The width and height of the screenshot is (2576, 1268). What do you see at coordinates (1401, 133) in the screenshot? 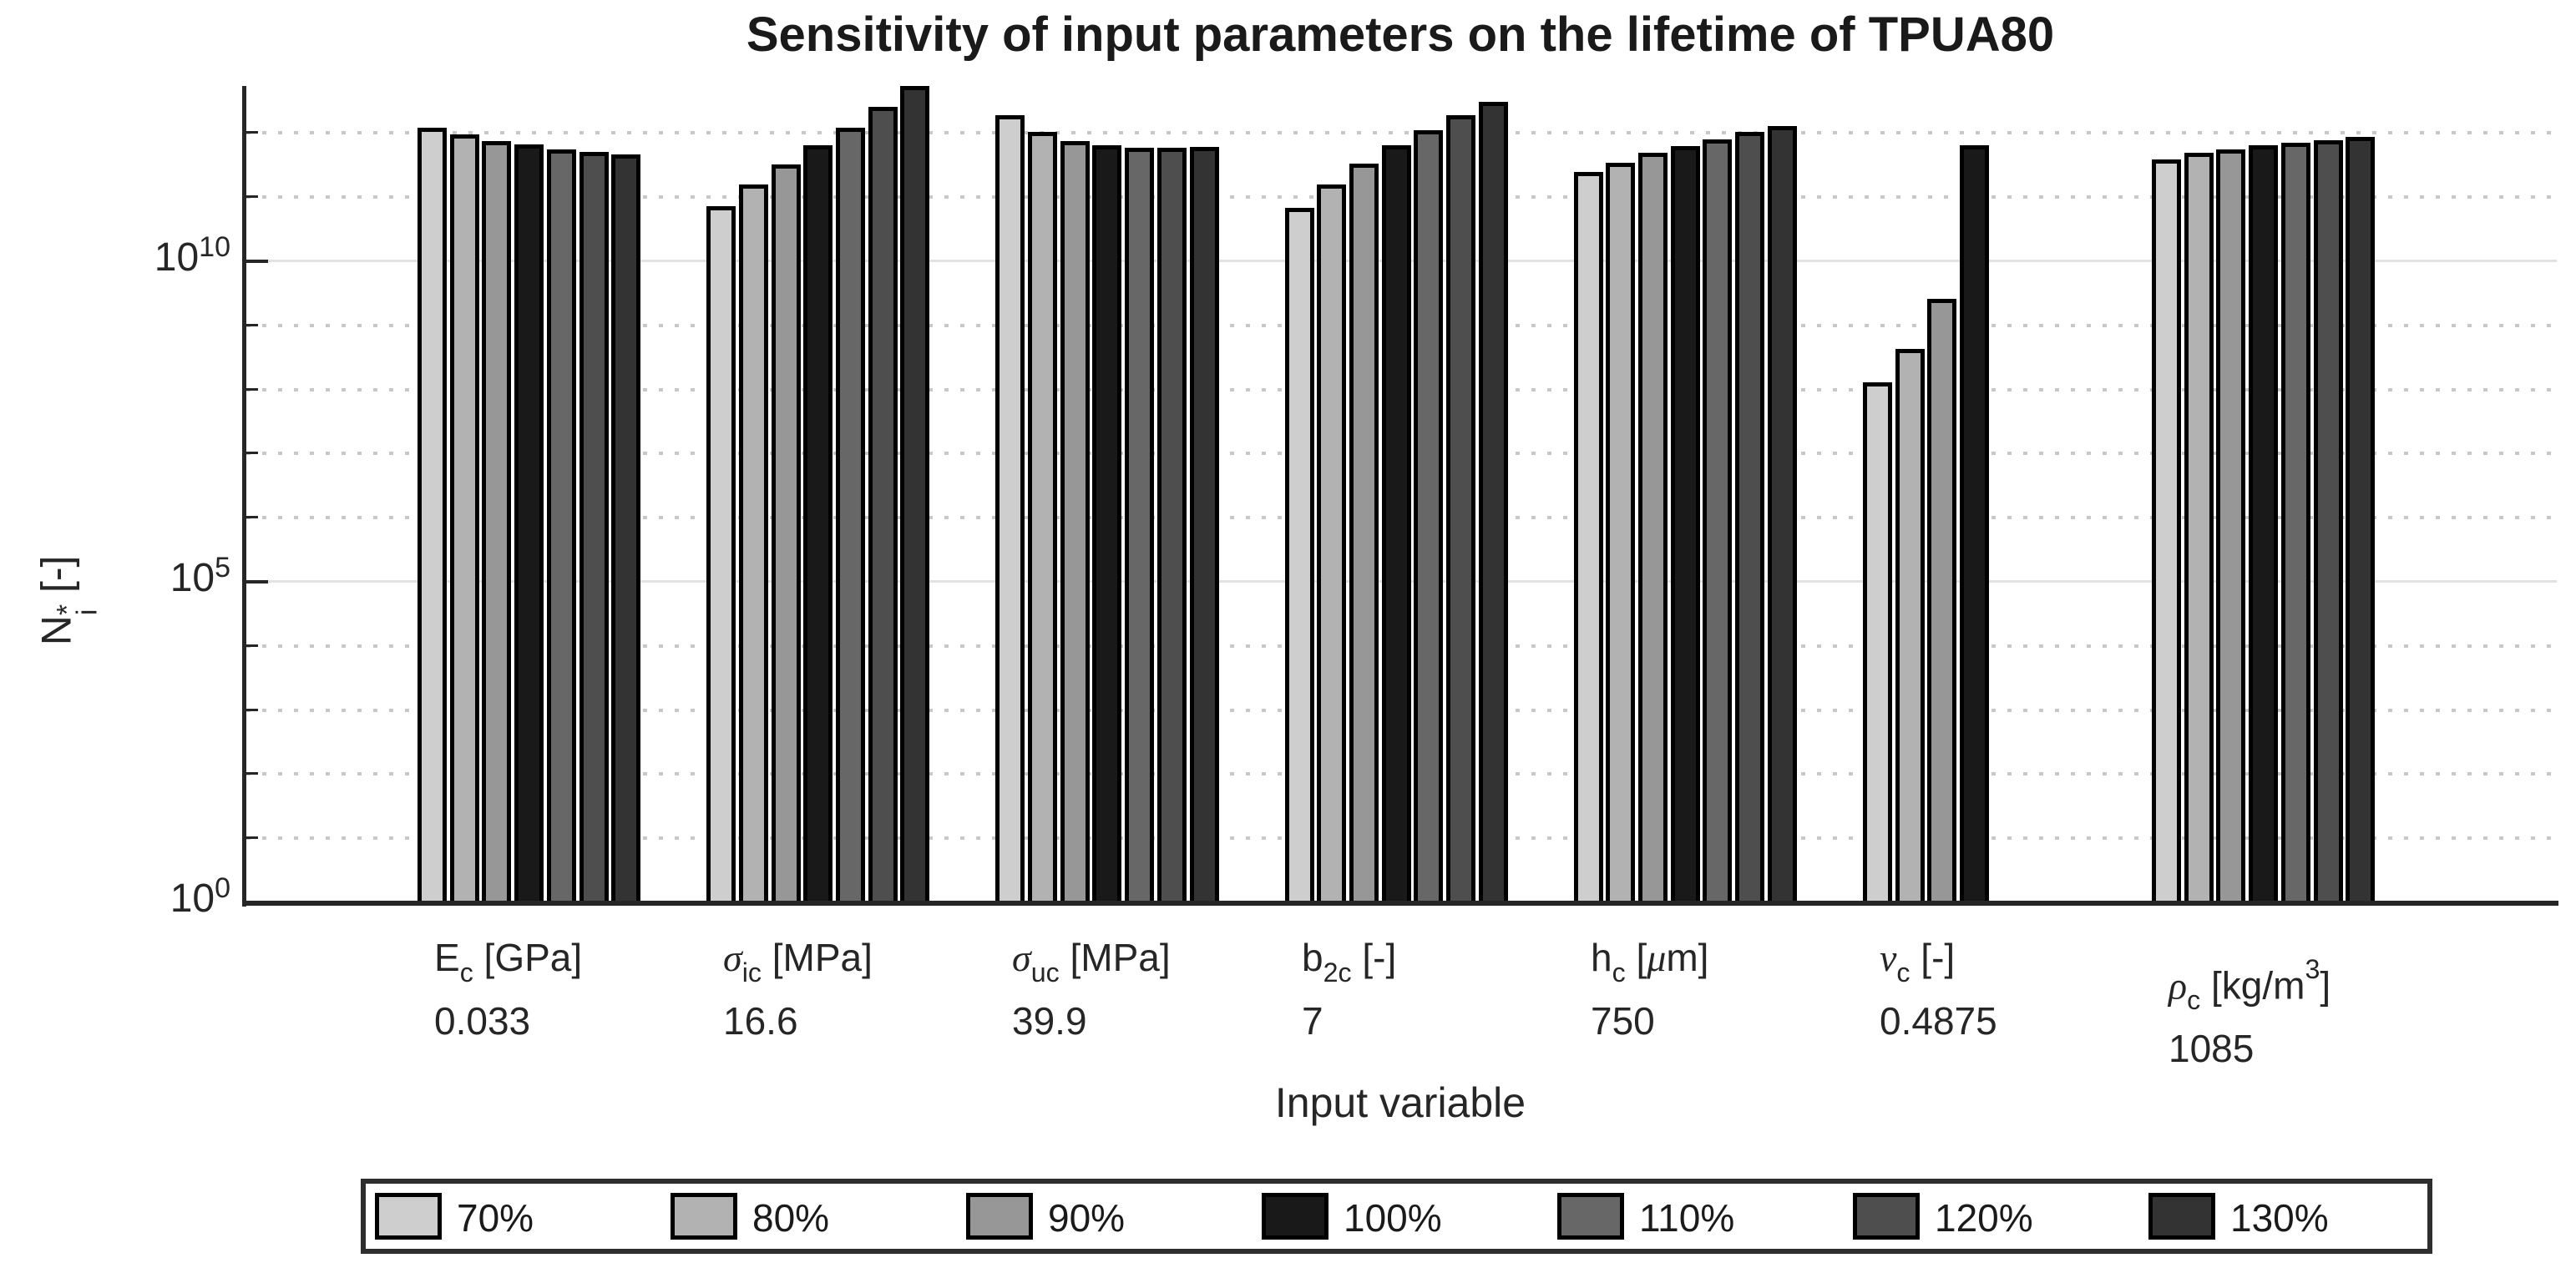
I see `minor-gridline` at bounding box center [1401, 133].